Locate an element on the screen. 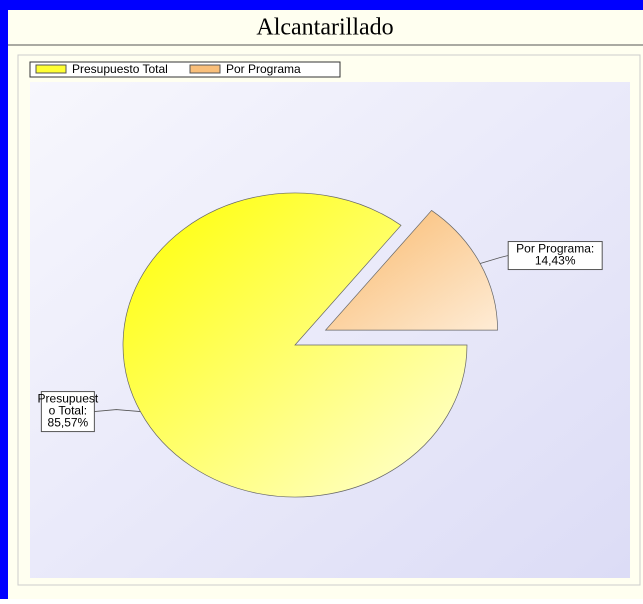  data-label: Presupuest is located at coordinates (68, 399).